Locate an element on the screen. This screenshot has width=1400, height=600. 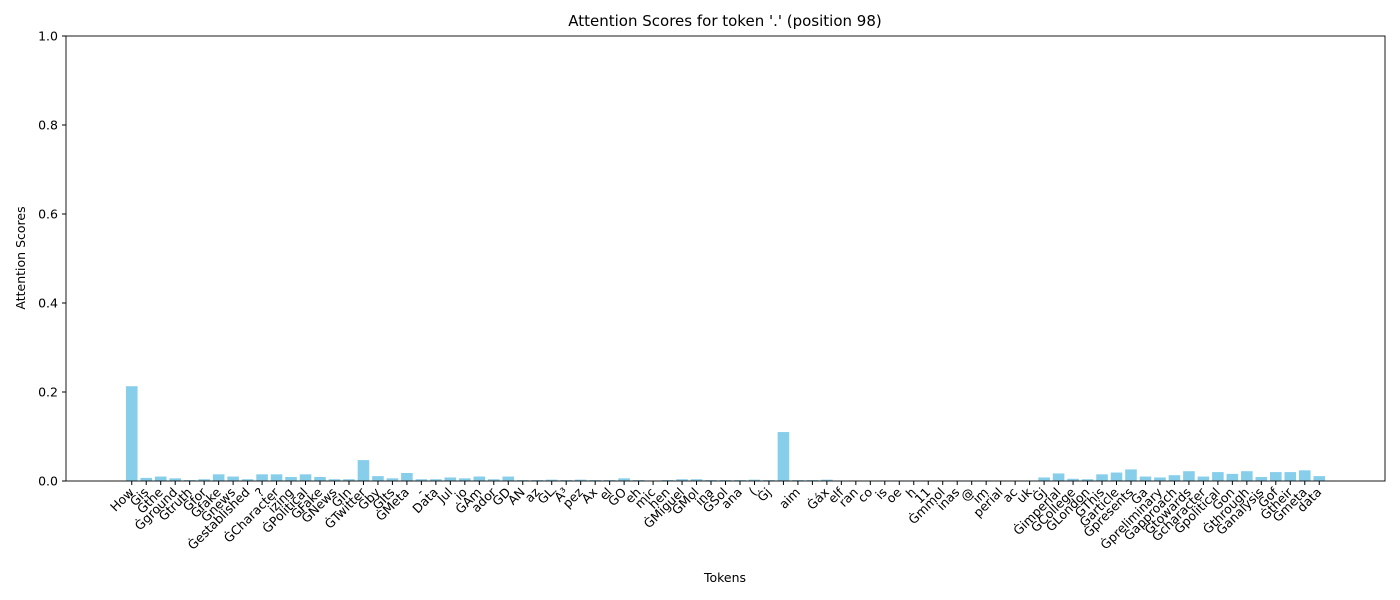
y-tick-label: 0.4 is located at coordinates (48, 303).